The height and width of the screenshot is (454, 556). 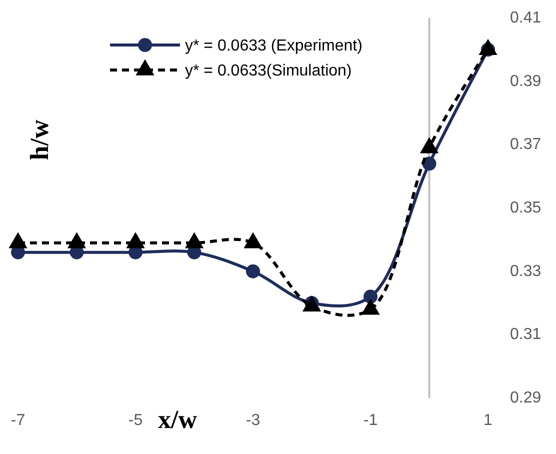 I want to click on y-axis-title: h/w, so click(x=39, y=140).